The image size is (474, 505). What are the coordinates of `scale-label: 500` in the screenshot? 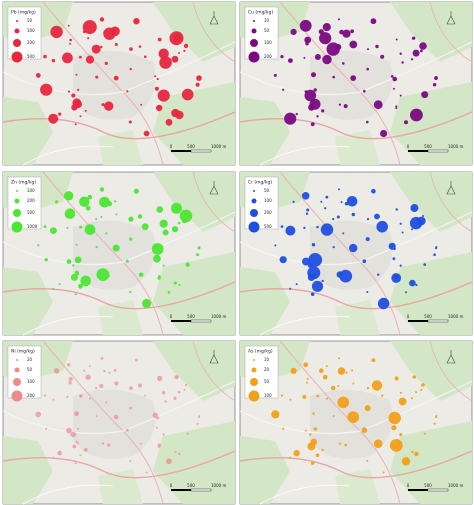 It's located at (191, 316).